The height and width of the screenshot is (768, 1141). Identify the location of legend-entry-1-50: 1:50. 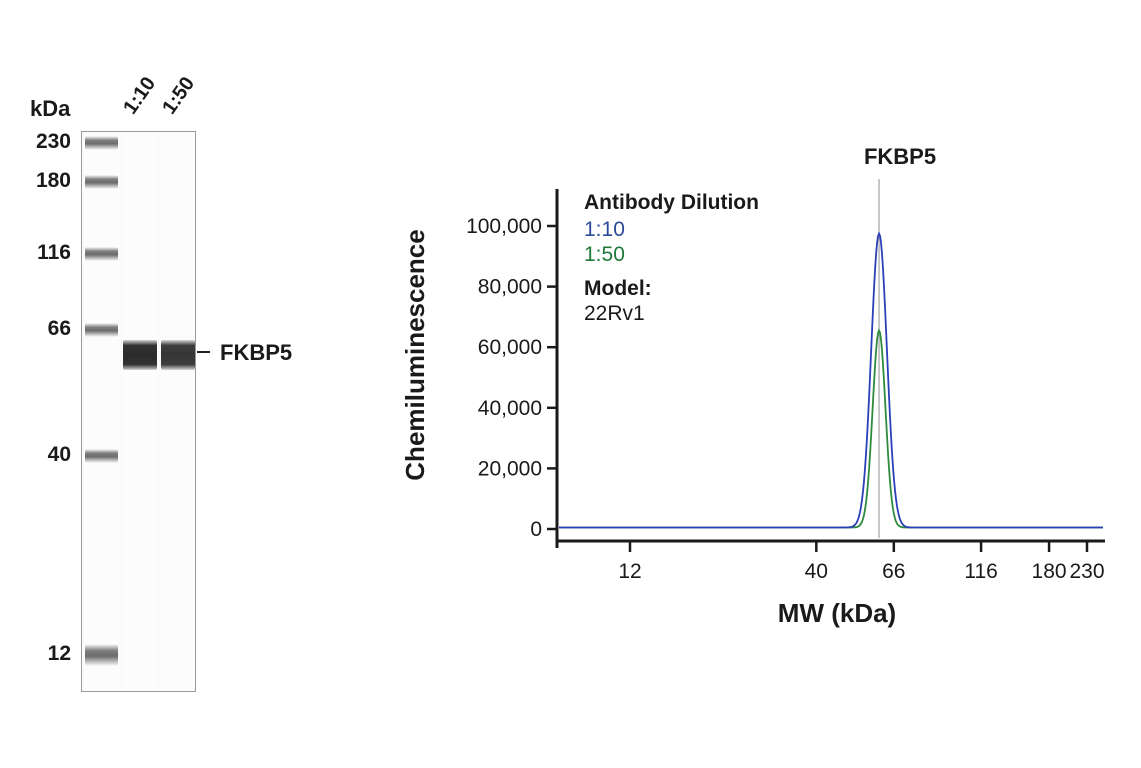
(604, 254).